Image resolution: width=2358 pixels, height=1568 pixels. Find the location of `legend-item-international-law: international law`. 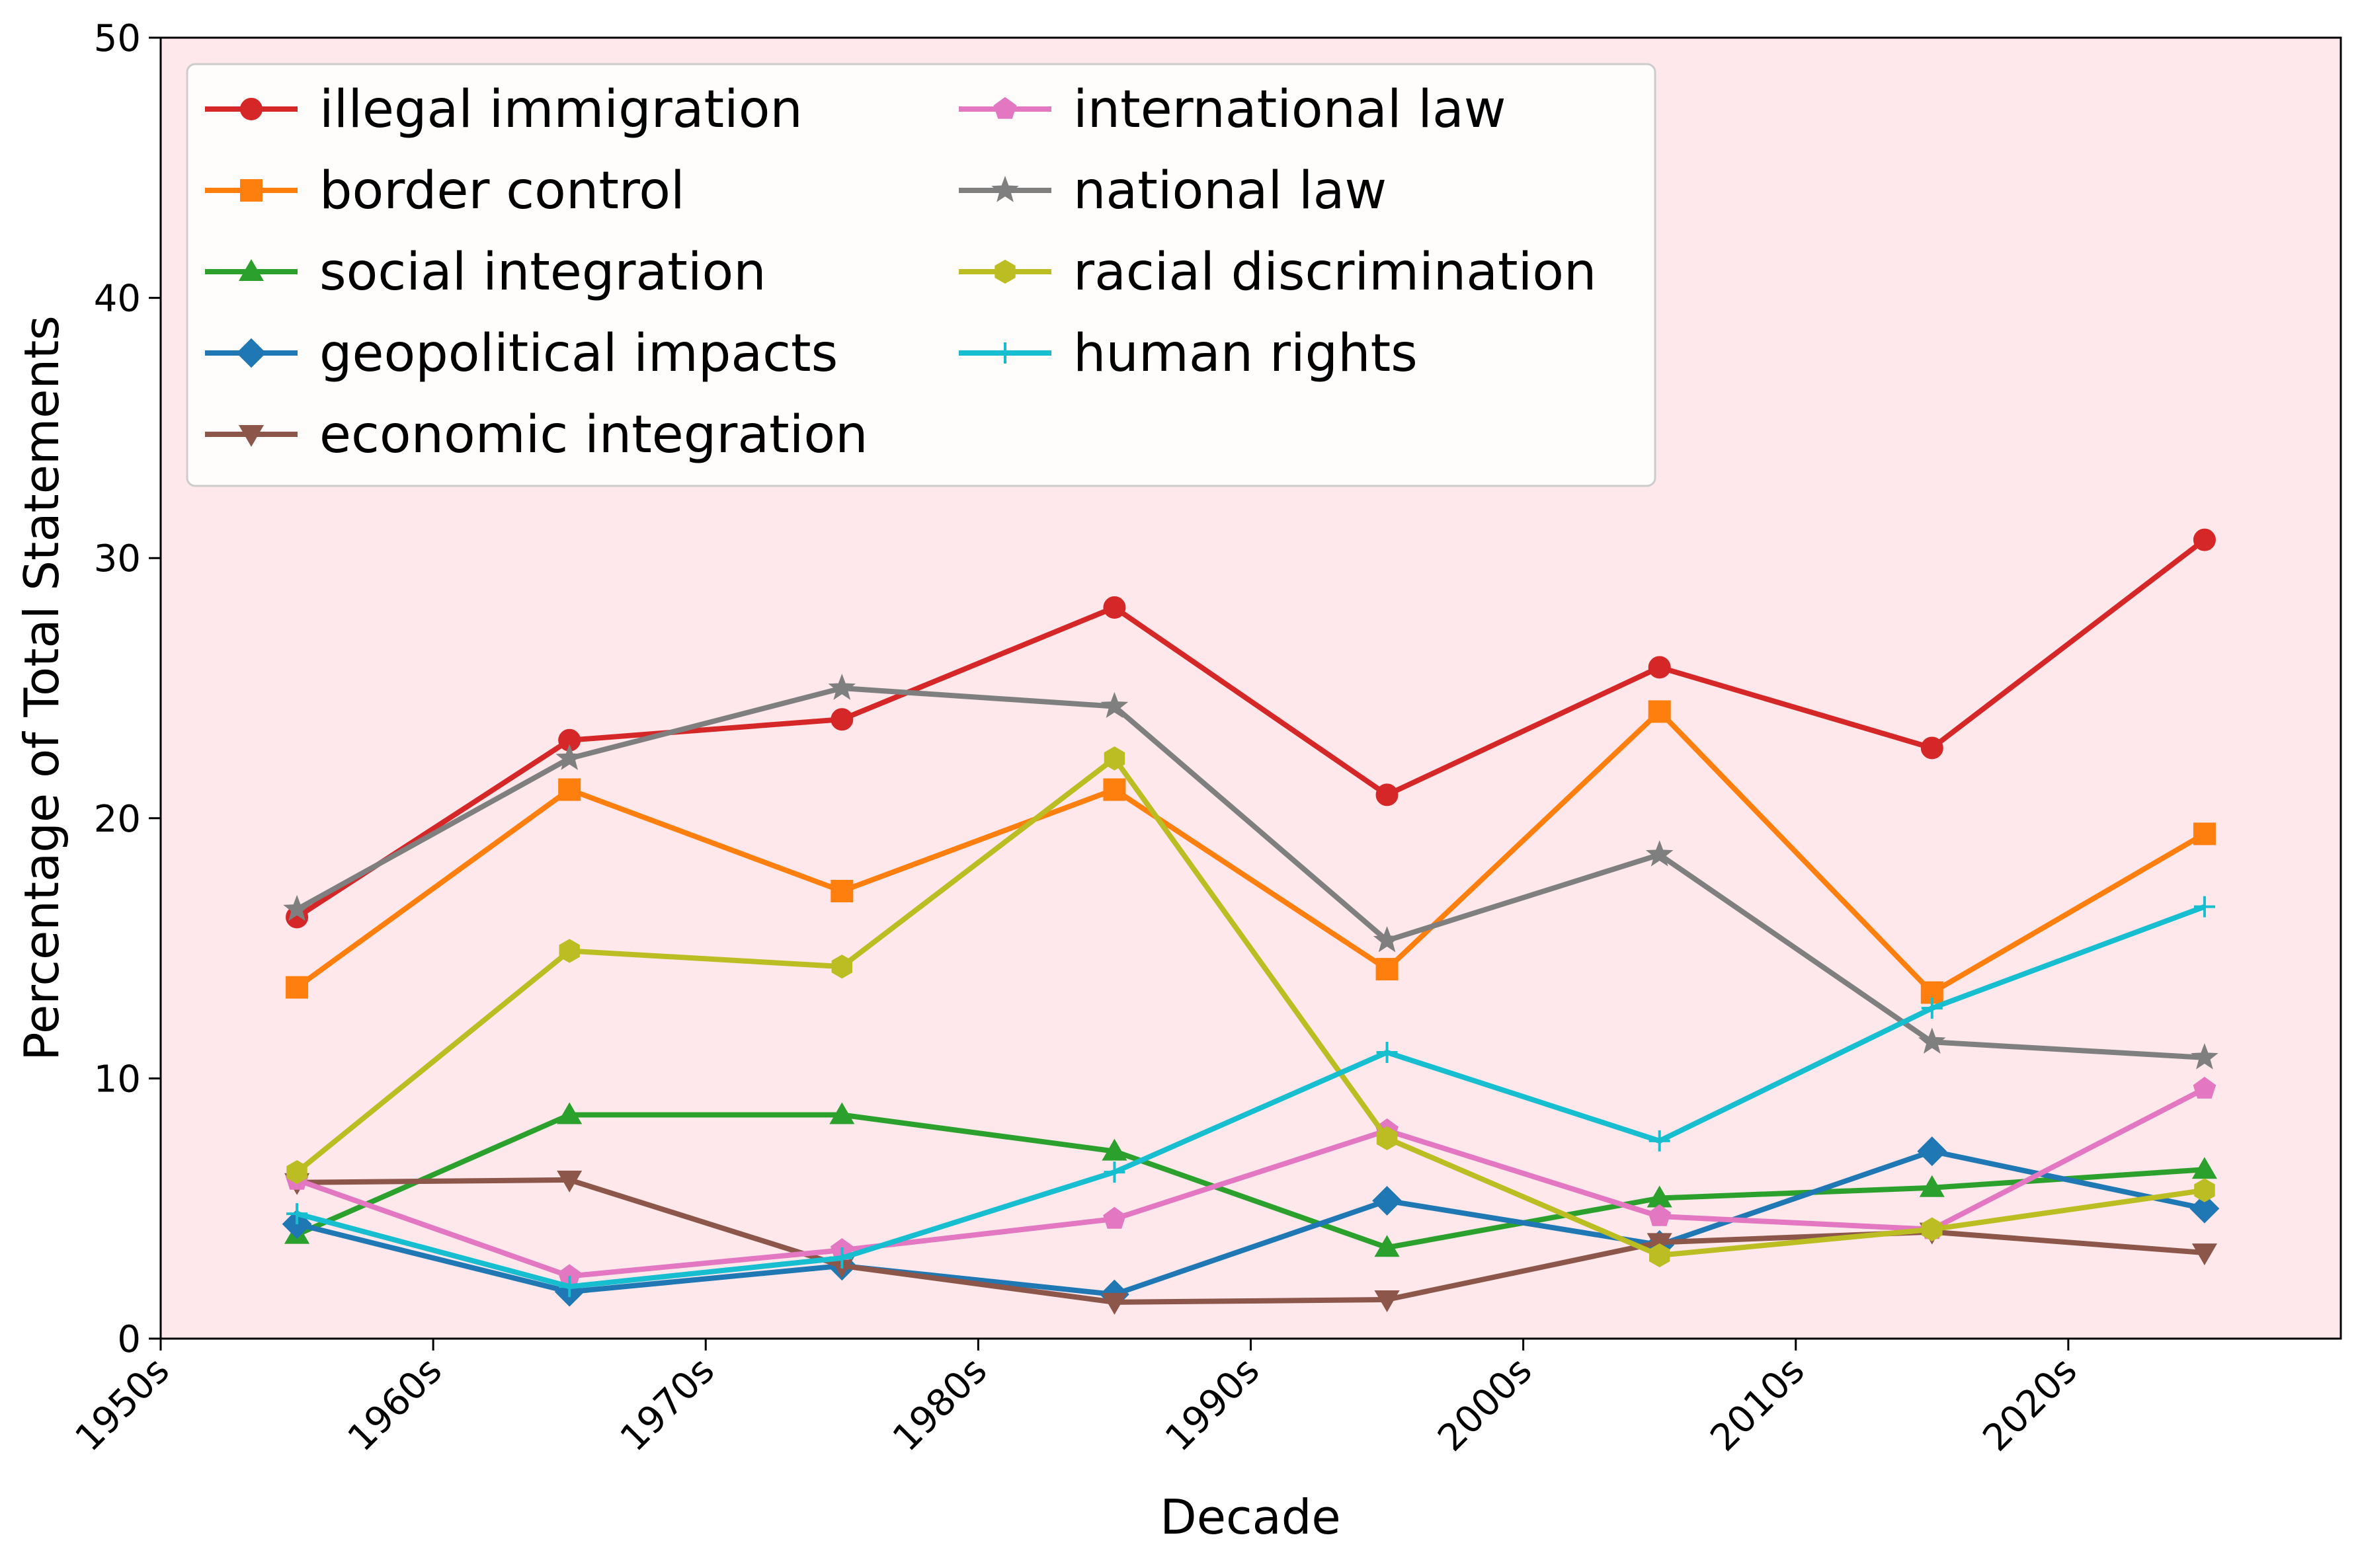

legend-item-international-law: international law is located at coordinates (1232, 109).